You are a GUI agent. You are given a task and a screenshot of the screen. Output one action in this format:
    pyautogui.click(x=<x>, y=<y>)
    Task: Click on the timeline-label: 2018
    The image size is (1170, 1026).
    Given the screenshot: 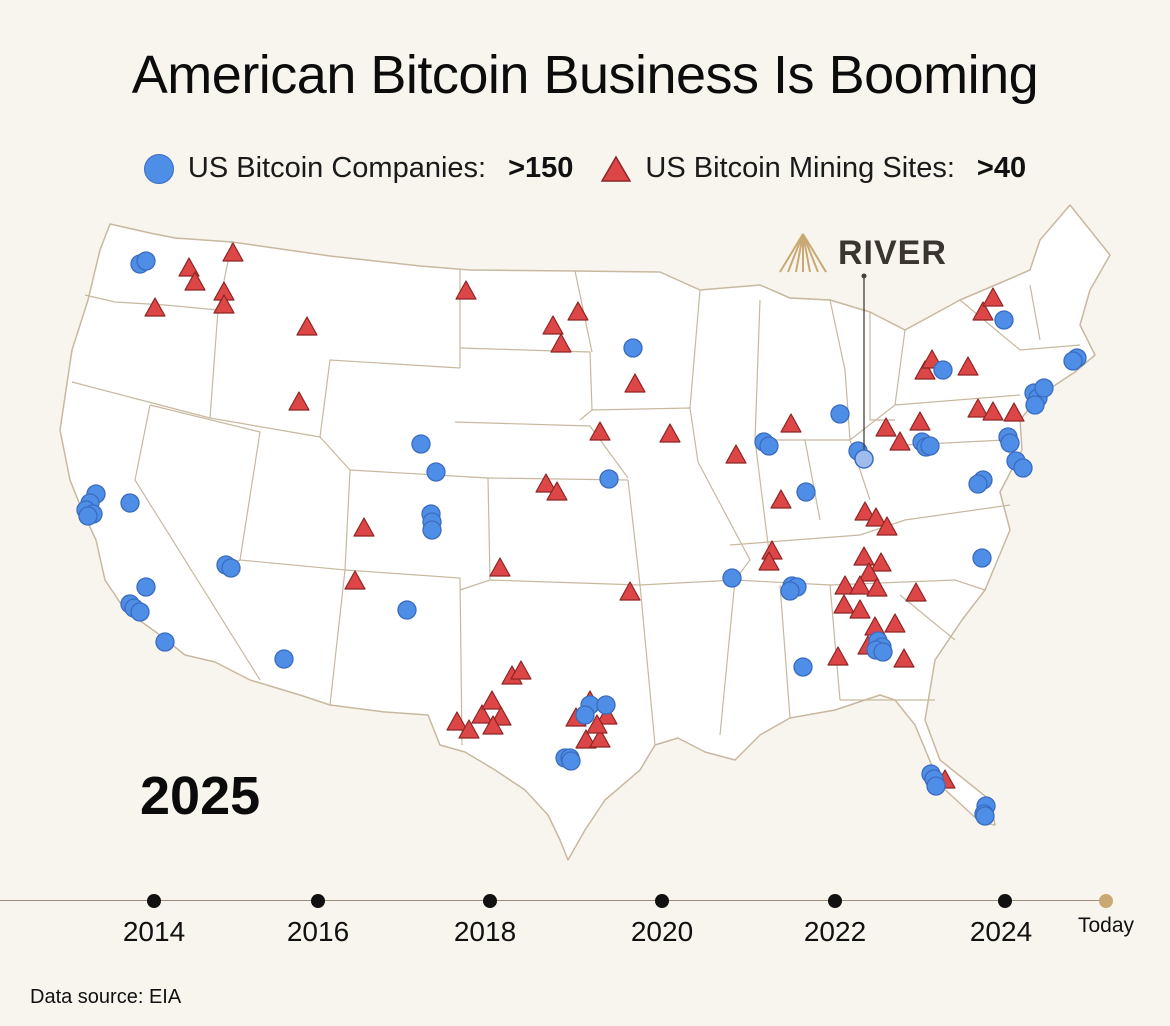 What is the action you would take?
    pyautogui.click(x=485, y=931)
    